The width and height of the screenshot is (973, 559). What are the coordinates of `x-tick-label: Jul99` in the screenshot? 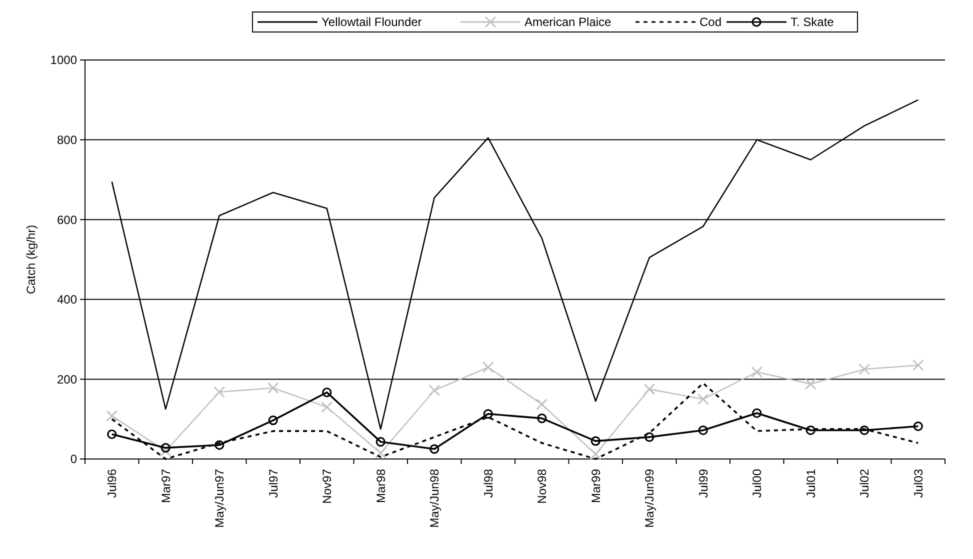 It's located at (703, 483).